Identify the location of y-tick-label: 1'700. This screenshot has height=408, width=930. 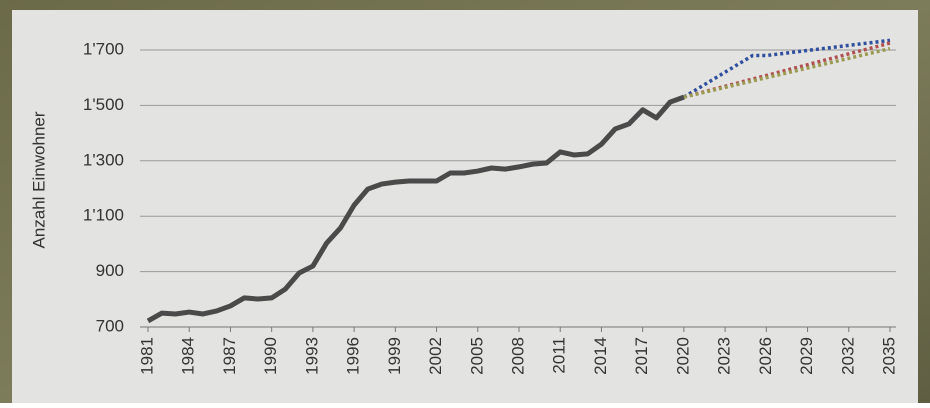
(103, 48).